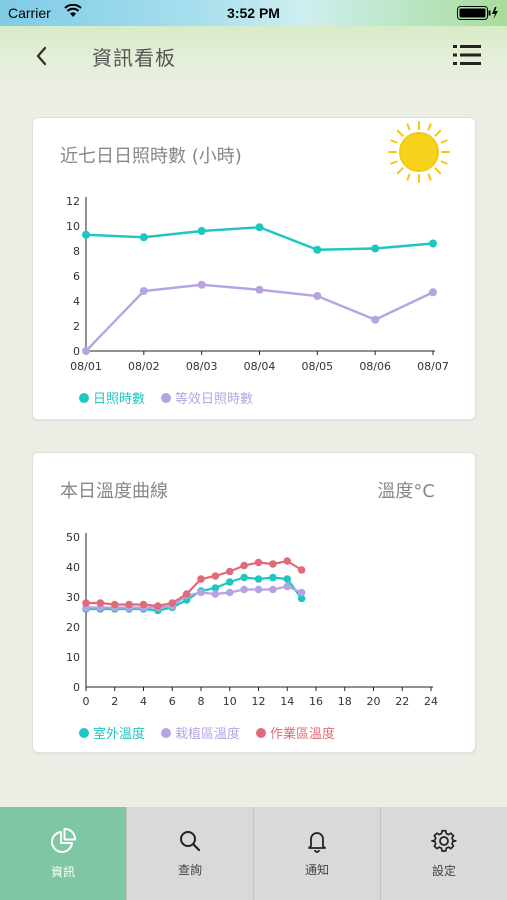  I want to click on y-tick-label: 30, so click(73, 597).